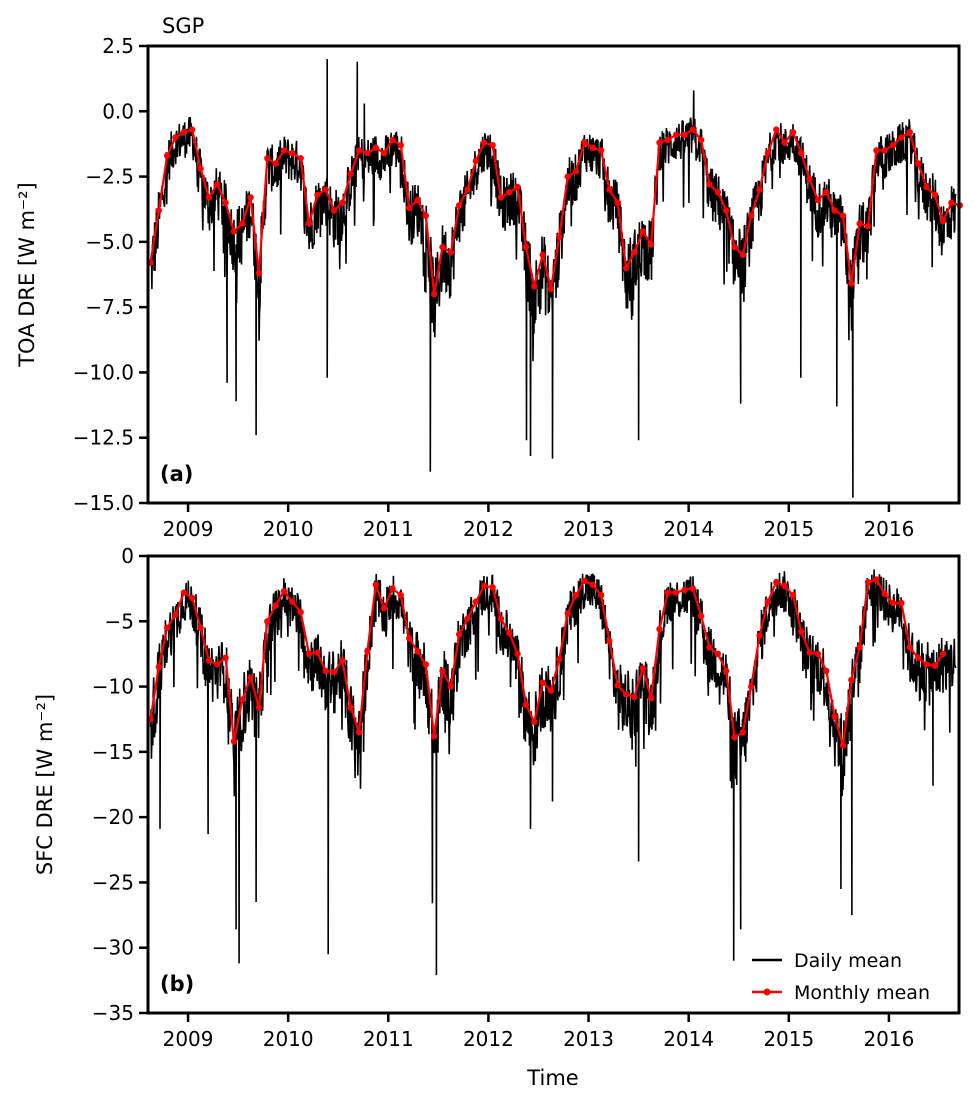 The height and width of the screenshot is (1102, 974). What do you see at coordinates (103, 503) in the screenshot?
I see `y-tick-label: −15.0` at bounding box center [103, 503].